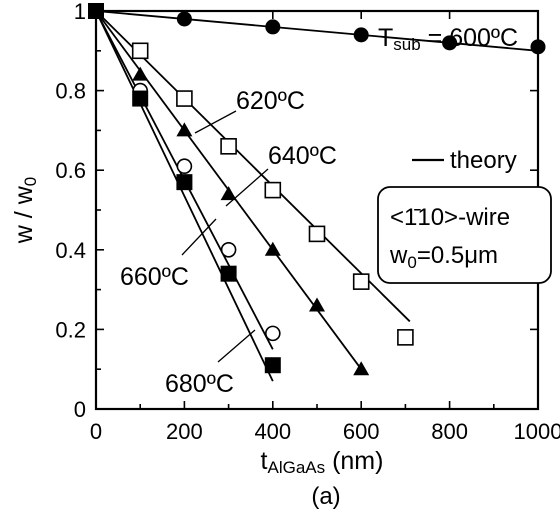 This screenshot has height=520, width=560. I want to click on theory-line, so click(317, 31).